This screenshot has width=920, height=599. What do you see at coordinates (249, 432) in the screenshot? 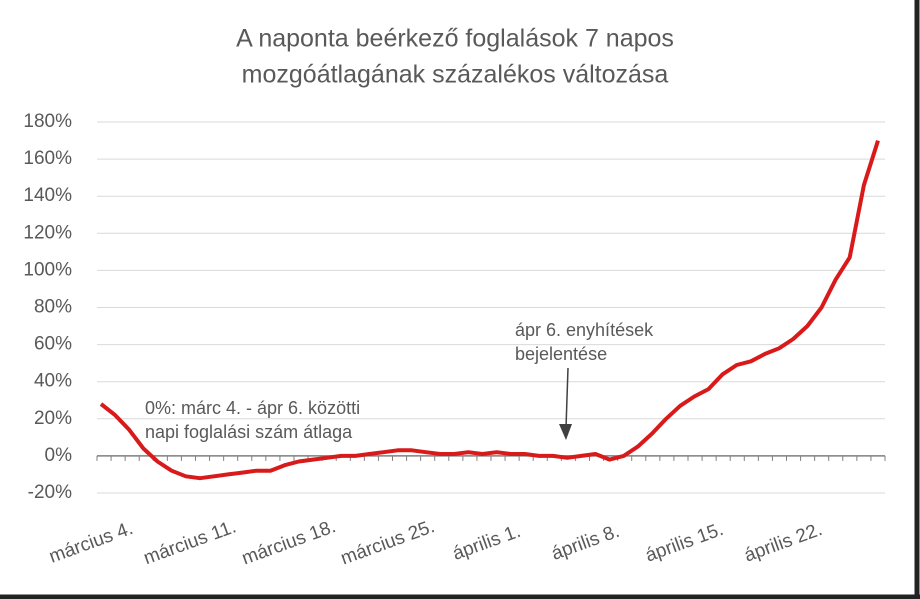
I see `annotation: napi foglalási szám átlaga` at bounding box center [249, 432].